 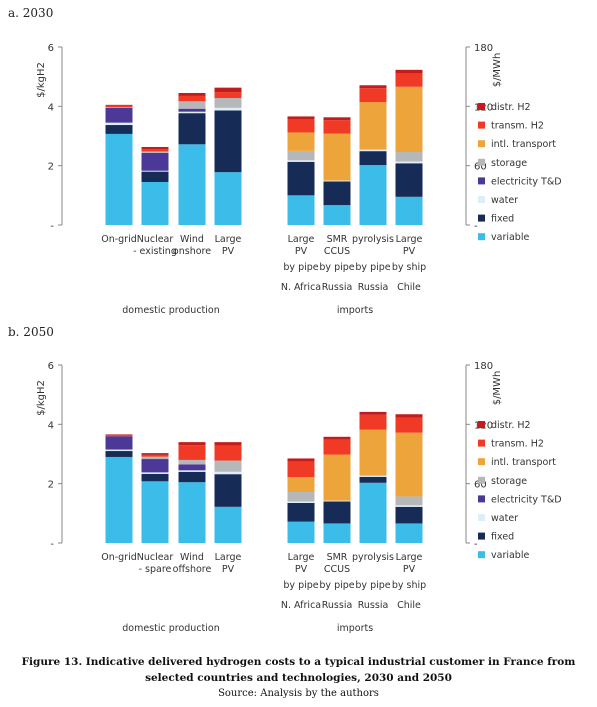 What do you see at coordinates (301, 287) in the screenshot?
I see `category-label: N. Africa` at bounding box center [301, 287].